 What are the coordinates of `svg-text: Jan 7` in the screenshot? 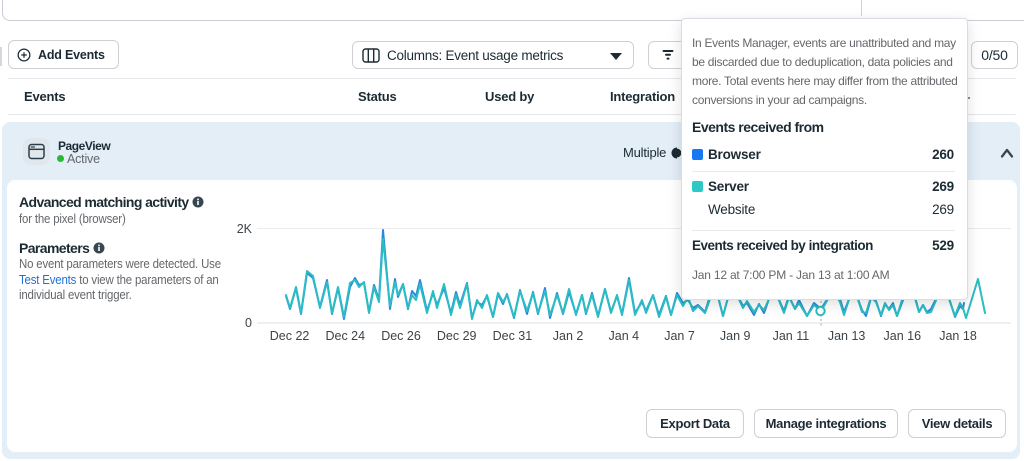 It's located at (679, 336).